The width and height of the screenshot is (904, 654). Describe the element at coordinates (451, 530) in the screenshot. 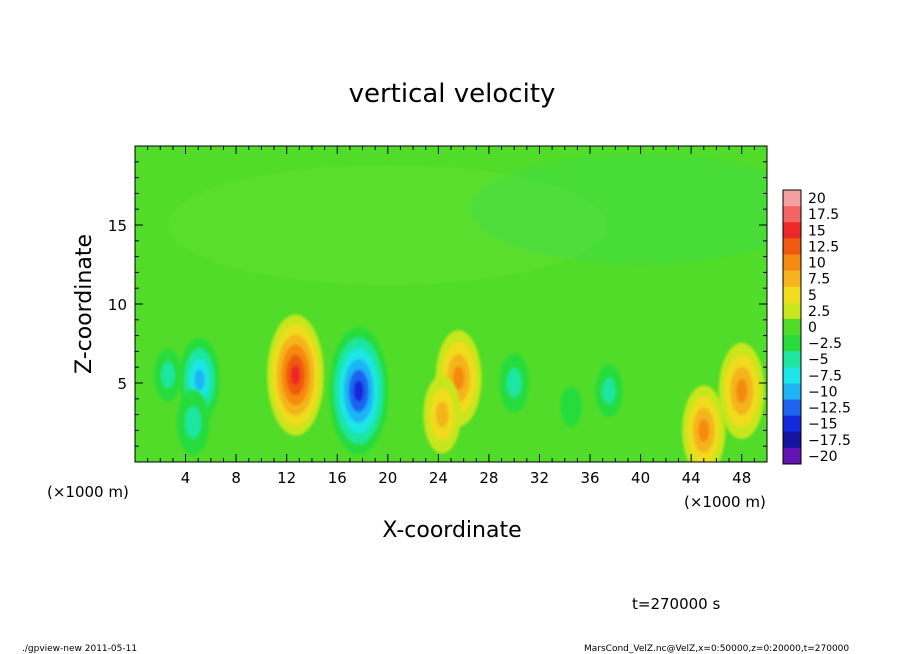

I see `x-axis-title: X-coordinate` at that location.